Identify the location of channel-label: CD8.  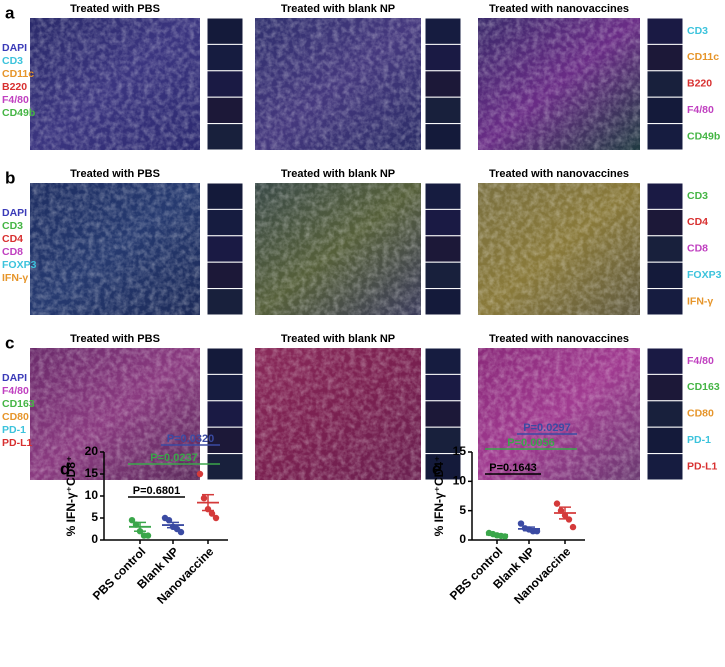
(697, 249).